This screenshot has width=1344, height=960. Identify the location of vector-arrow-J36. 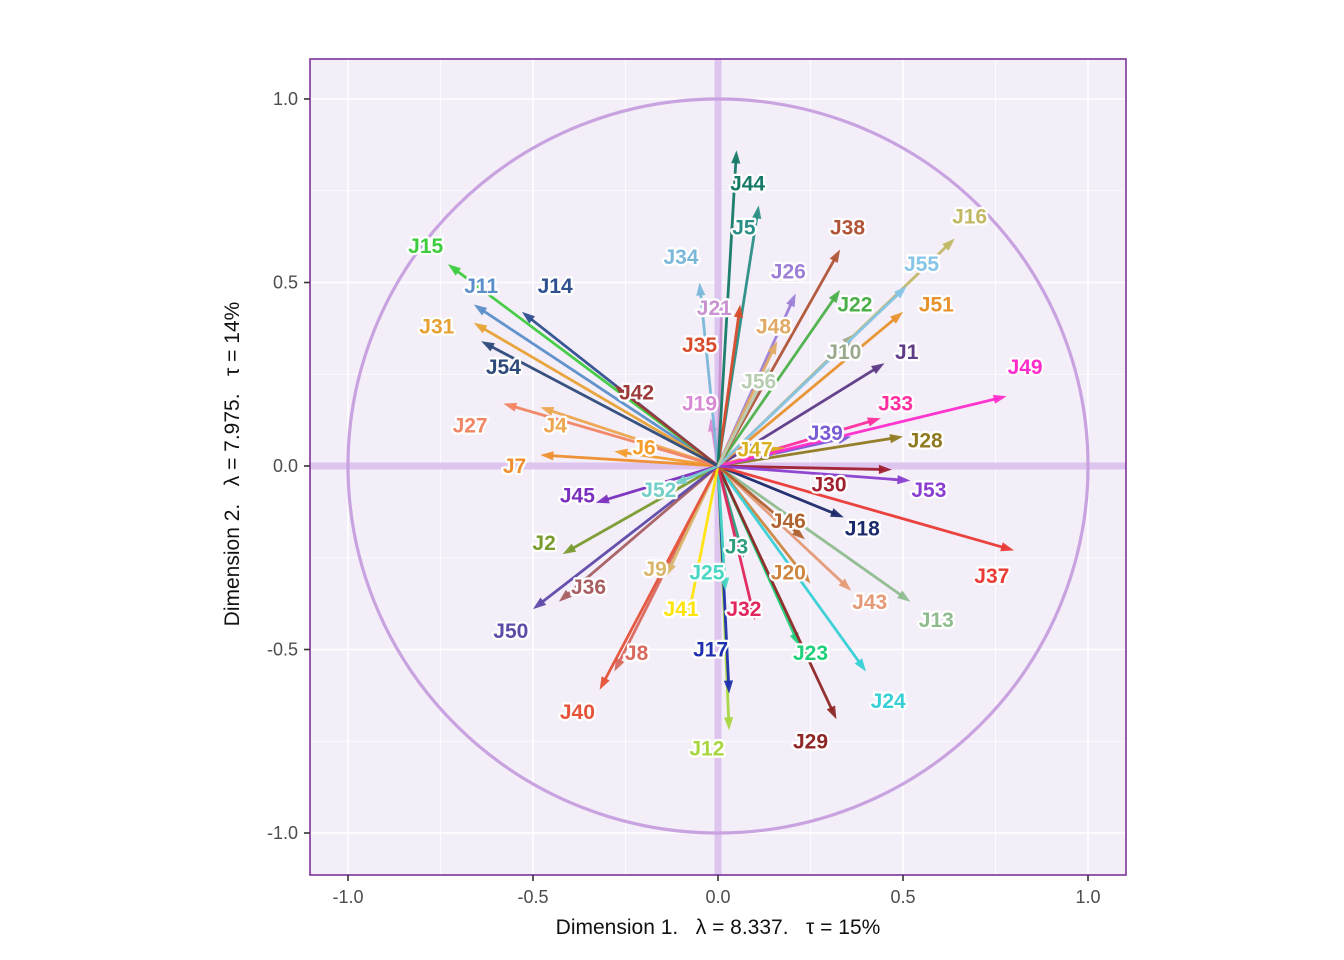
(642, 530).